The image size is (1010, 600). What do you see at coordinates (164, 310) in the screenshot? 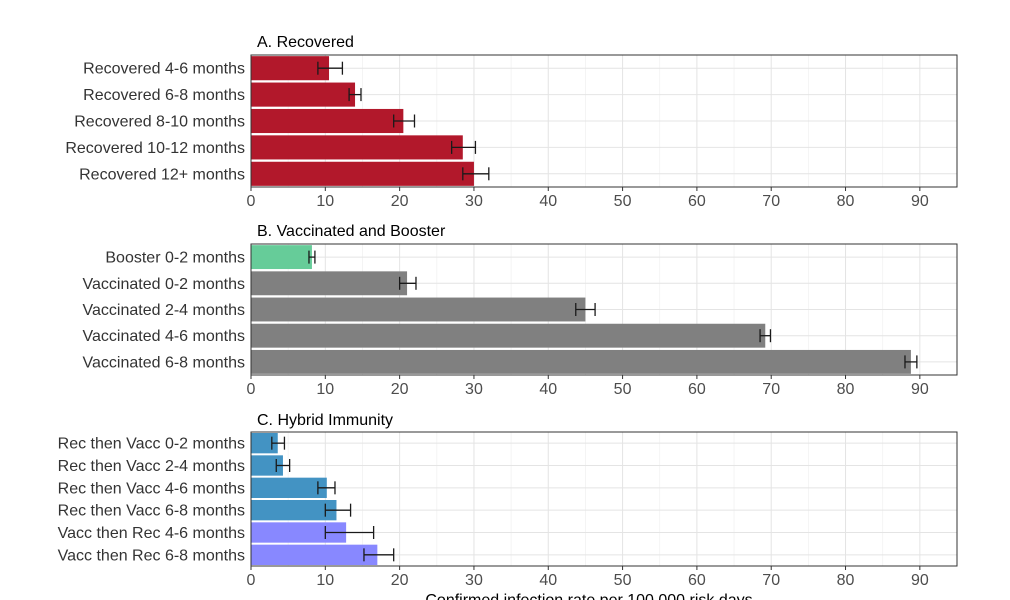
I see `category-label: Vaccinated 2-4 months` at bounding box center [164, 310].